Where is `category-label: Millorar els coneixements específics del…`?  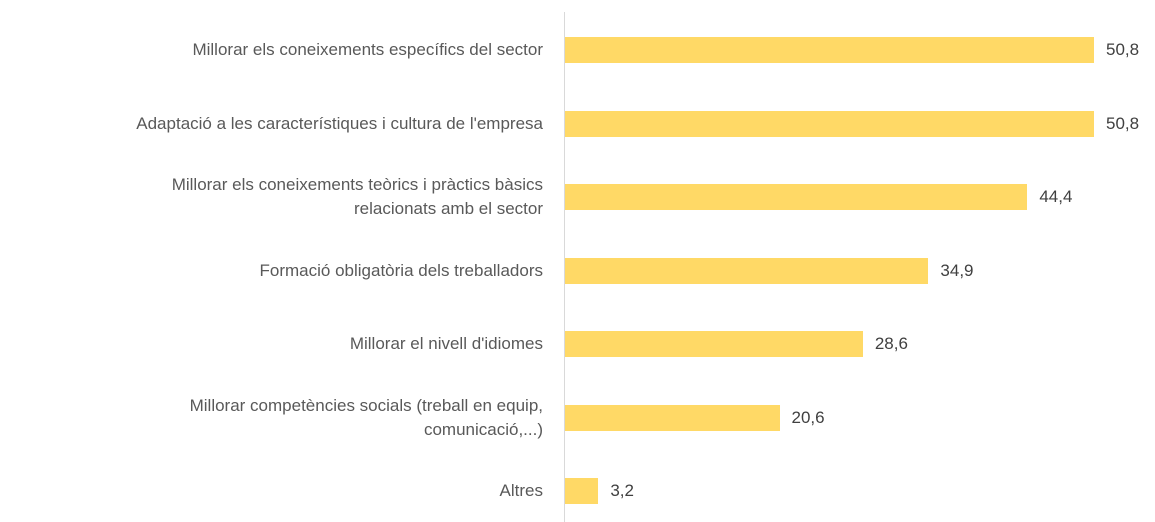
category-label: Millorar els coneixements específics del… is located at coordinates (367, 49).